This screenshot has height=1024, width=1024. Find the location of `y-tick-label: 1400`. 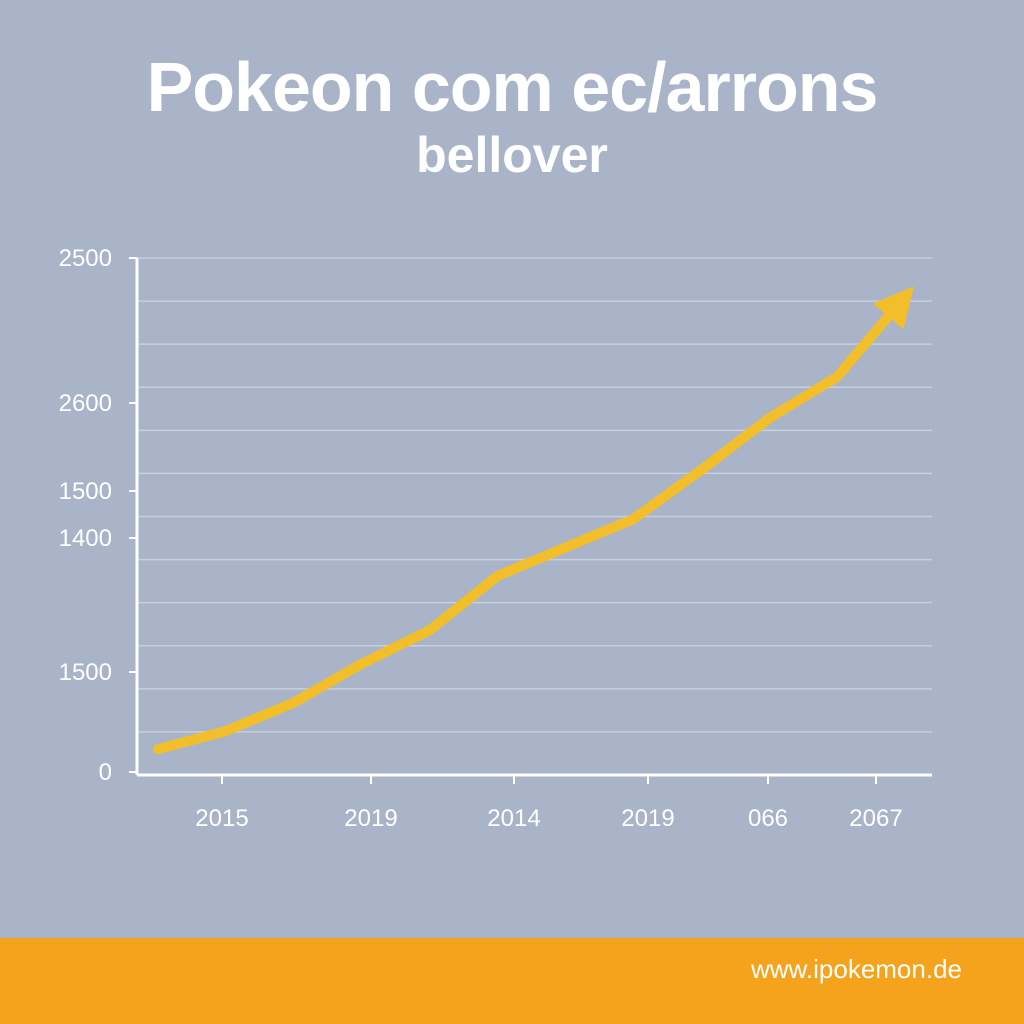

y-tick-label: 1400 is located at coordinates (85, 538).